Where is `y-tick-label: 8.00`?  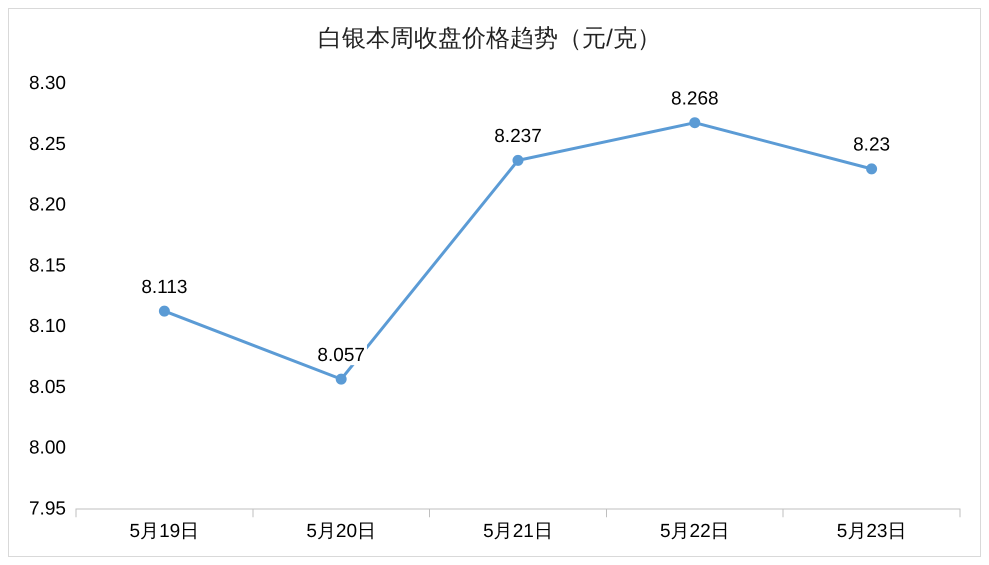 y-tick-label: 8.00 is located at coordinates (47, 448).